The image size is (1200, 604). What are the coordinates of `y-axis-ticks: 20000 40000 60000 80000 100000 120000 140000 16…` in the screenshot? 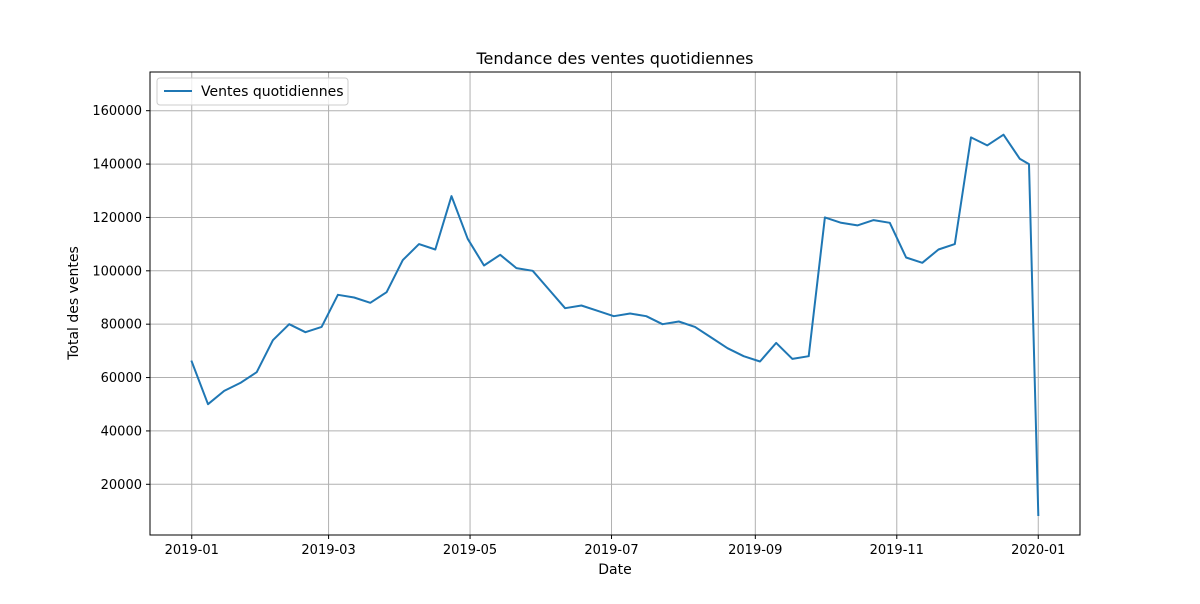 It's located at (121, 298).